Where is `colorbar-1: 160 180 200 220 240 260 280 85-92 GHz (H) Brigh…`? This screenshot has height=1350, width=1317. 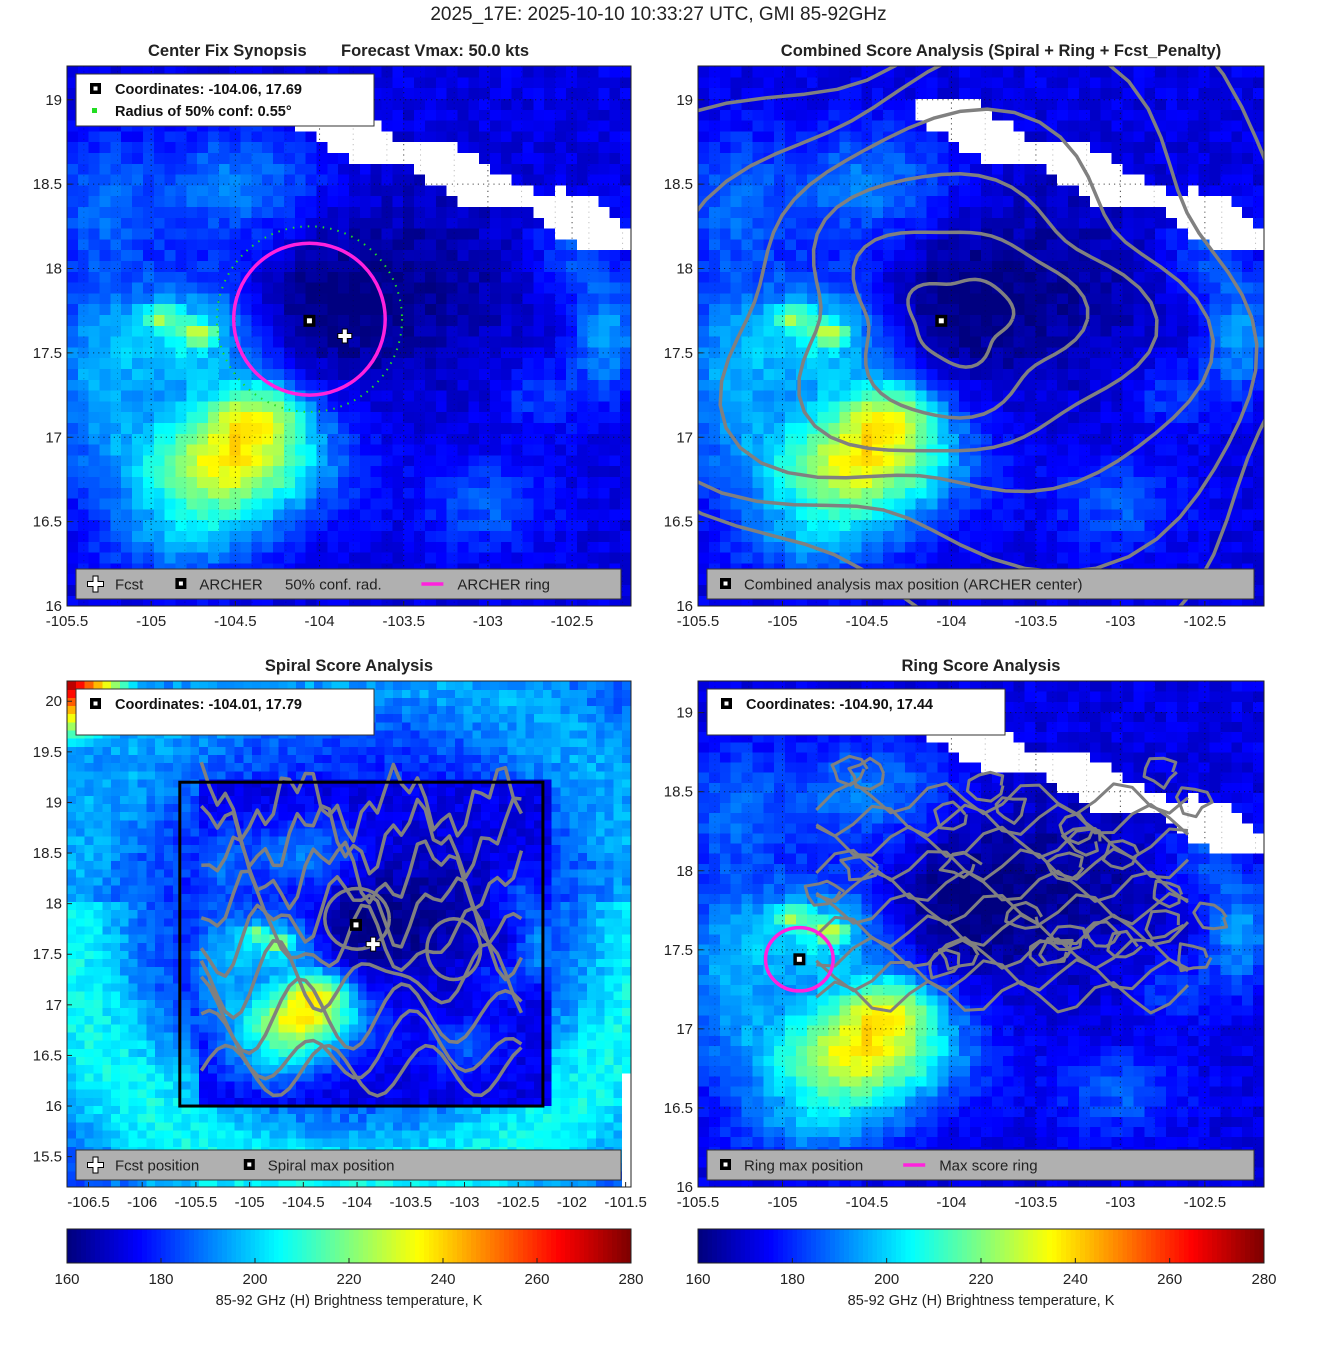 colorbar-1: 160 180 200 220 240 260 280 85-92 GHz (H) Brigh… is located at coordinates (349, 1268).